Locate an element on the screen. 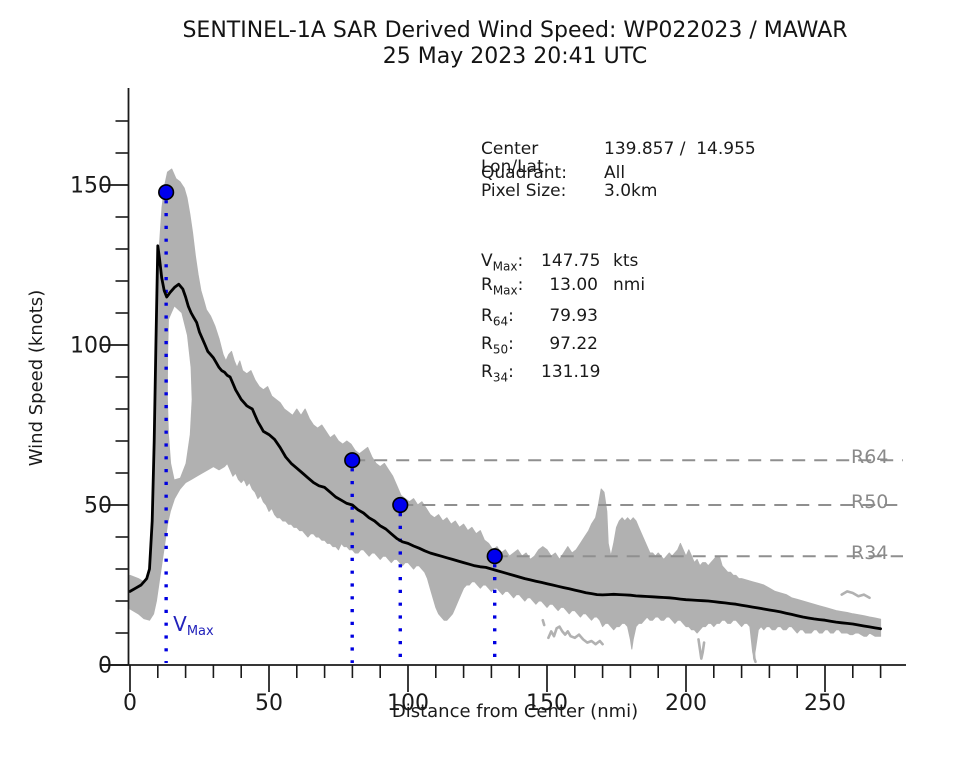 The width and height of the screenshot is (960, 768). radius-marker-r50 is located at coordinates (400, 505).